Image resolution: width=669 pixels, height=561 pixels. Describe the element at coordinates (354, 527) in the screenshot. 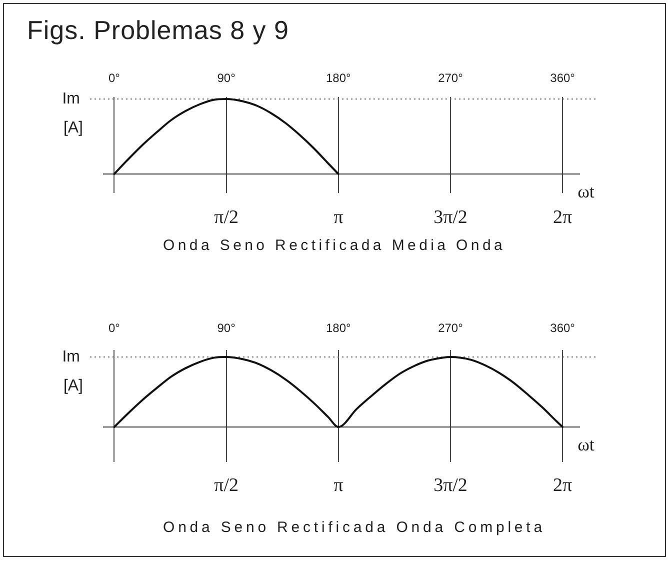

I see `text: Onda Seno Rectificada Onda Completa` at that location.